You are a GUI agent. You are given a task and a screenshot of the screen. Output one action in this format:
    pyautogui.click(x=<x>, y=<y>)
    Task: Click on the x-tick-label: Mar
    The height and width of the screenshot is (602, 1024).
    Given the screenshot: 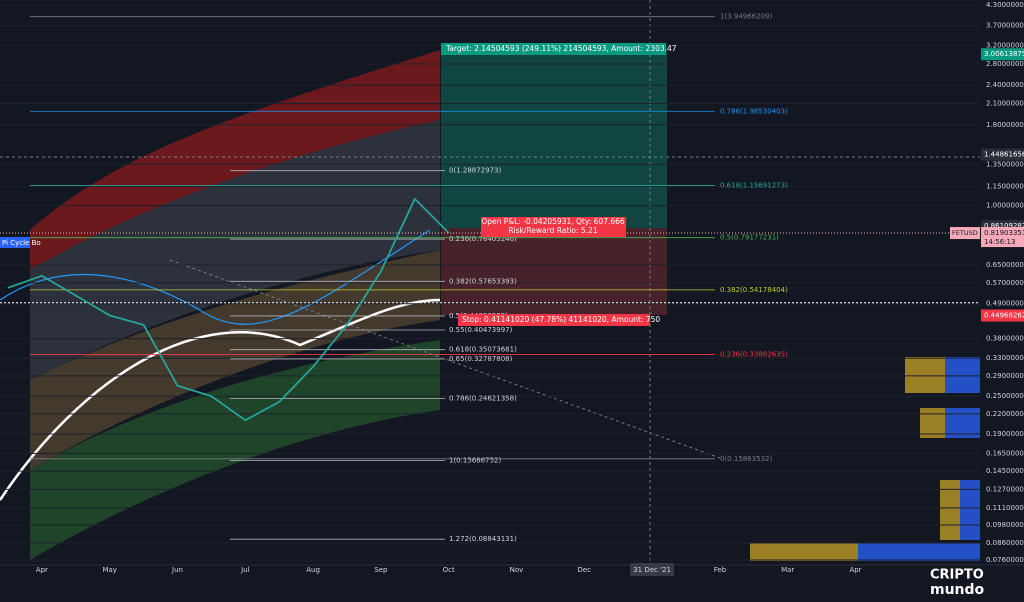 What is the action you would take?
    pyautogui.click(x=787, y=570)
    